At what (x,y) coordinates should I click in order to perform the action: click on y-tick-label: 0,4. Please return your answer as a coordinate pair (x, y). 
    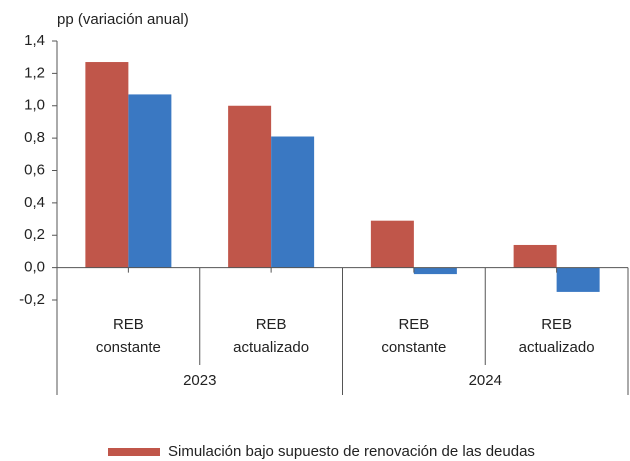
    Looking at the image, I should click on (34, 202).